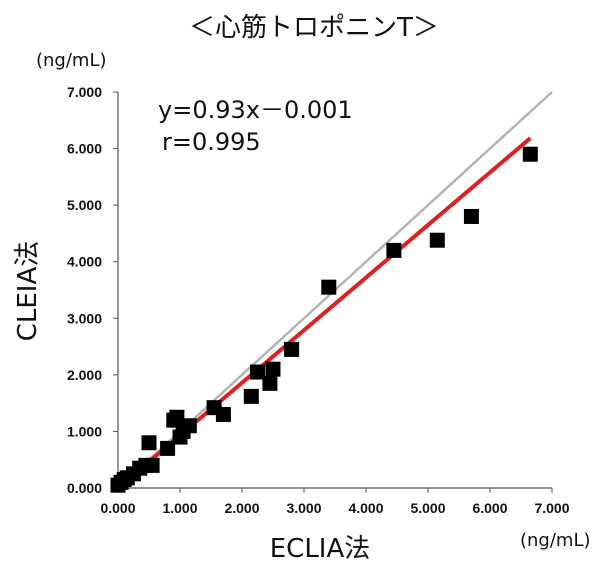 This screenshot has width=594, height=562. What do you see at coordinates (84, 262) in the screenshot?
I see `y-tick-label: 4.000` at bounding box center [84, 262].